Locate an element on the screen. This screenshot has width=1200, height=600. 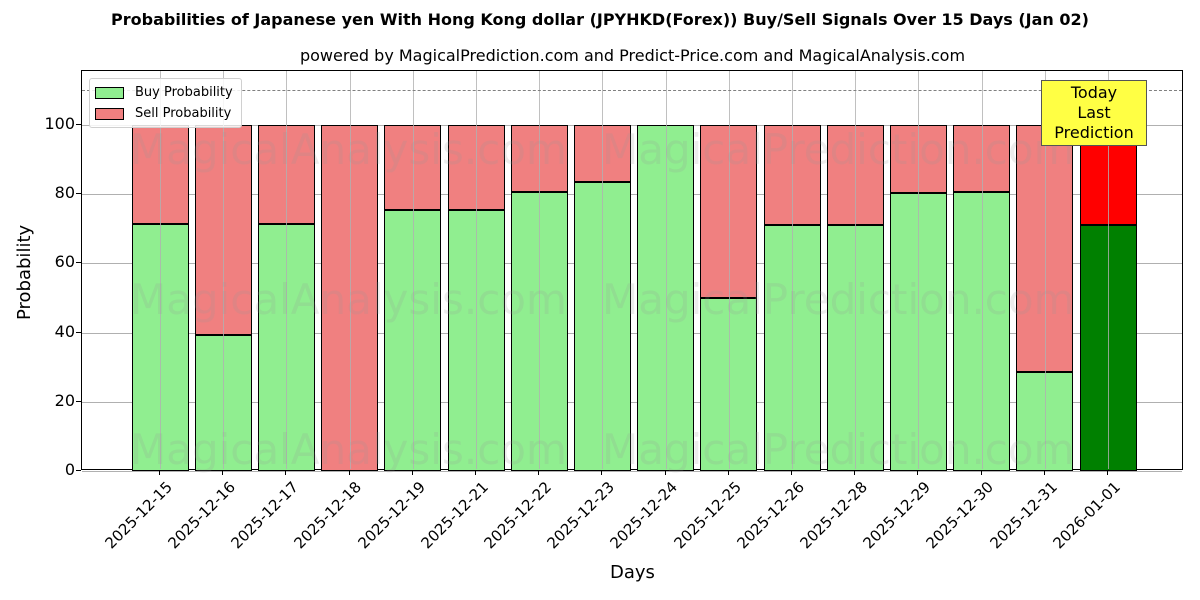
legend-buy-label: Buy Probability is located at coordinates (184, 92).